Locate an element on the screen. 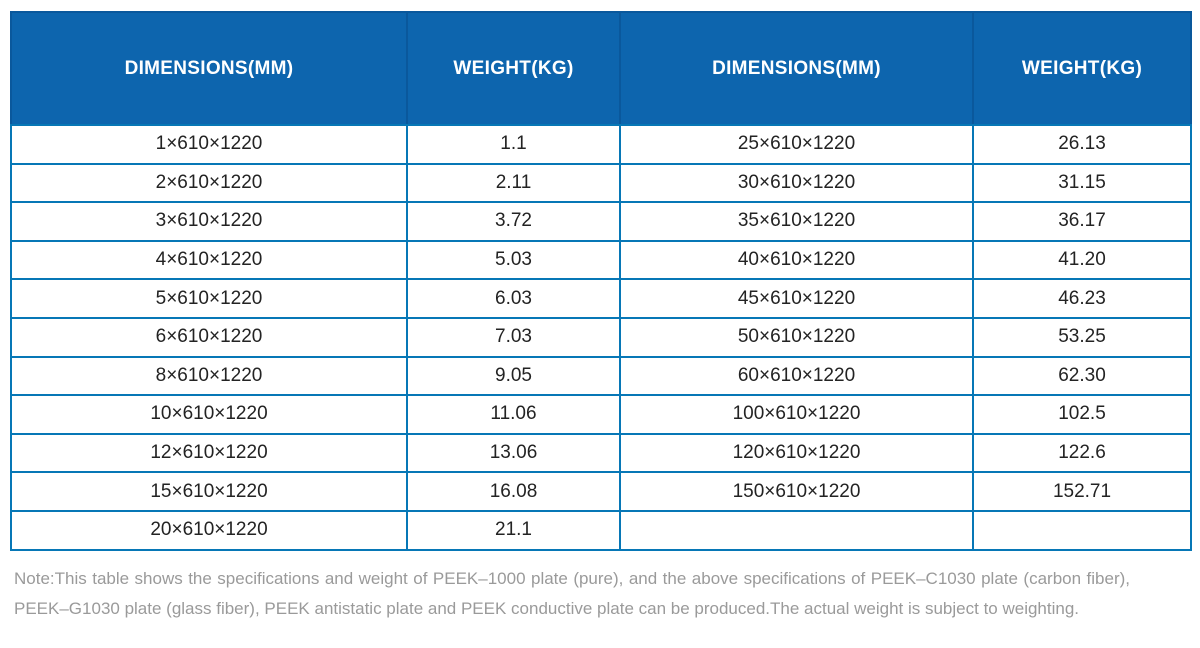 The height and width of the screenshot is (648, 1200). dimensions-cell: 150×610×1220 is located at coordinates (796, 491).